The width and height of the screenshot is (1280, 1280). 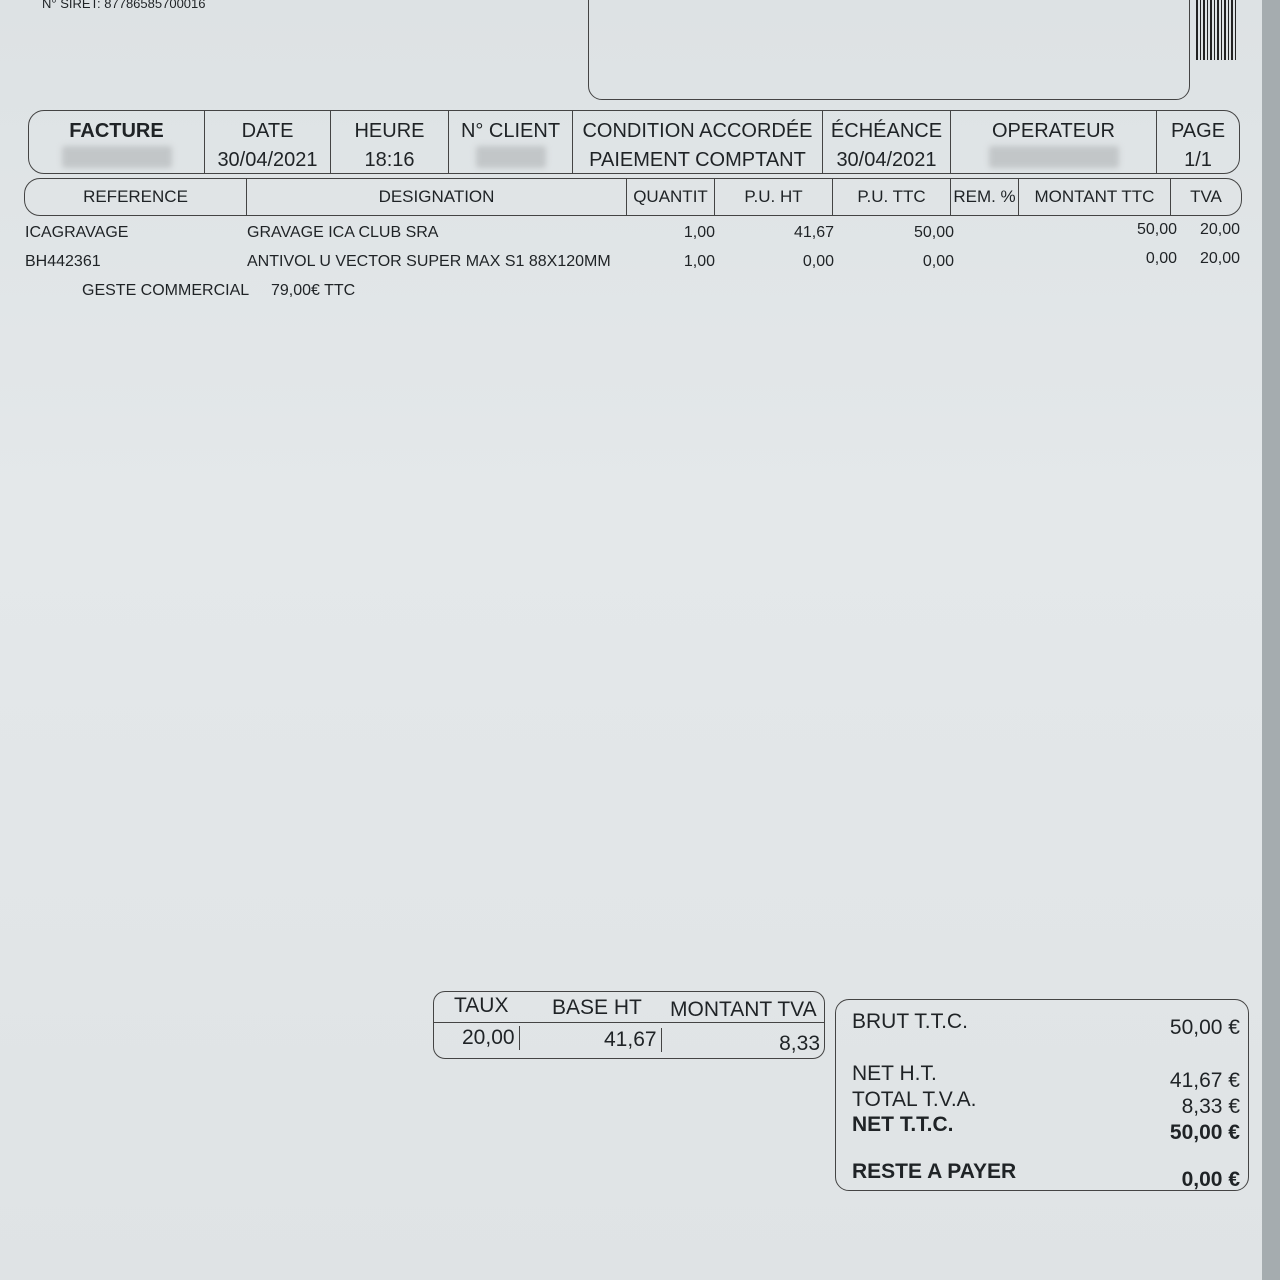 I want to click on date-cell: DATE 30/04/2021, so click(x=268, y=142).